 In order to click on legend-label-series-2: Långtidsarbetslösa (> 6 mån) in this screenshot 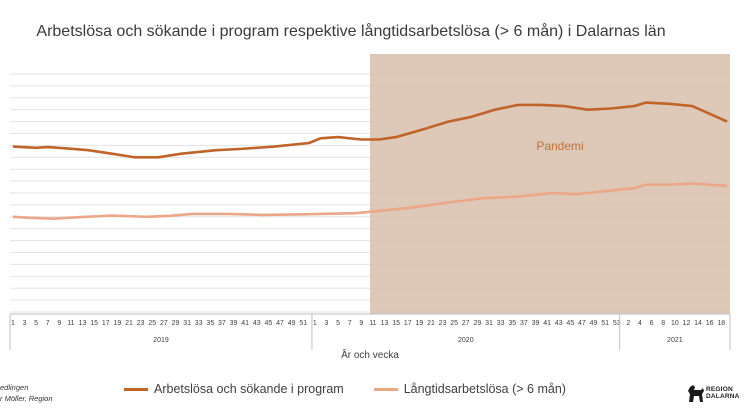, I will do `click(484, 389)`.